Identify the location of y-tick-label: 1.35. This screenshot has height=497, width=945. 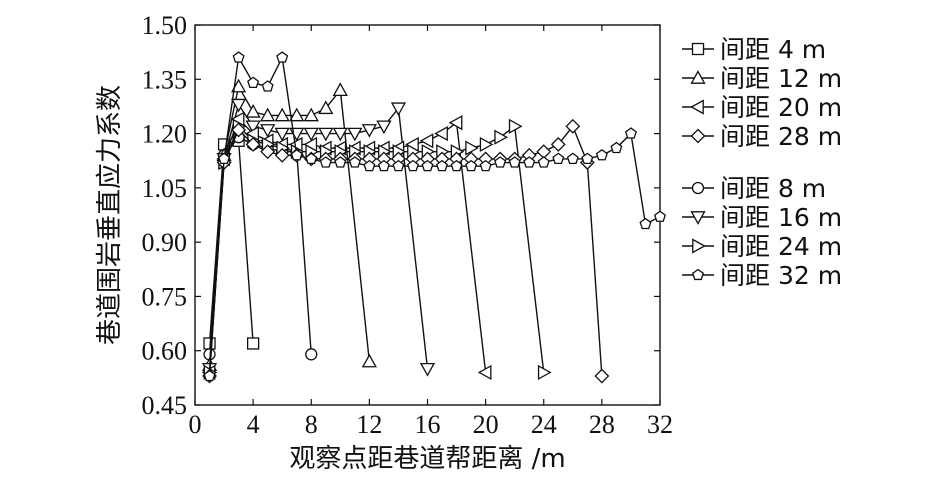
(165, 79).